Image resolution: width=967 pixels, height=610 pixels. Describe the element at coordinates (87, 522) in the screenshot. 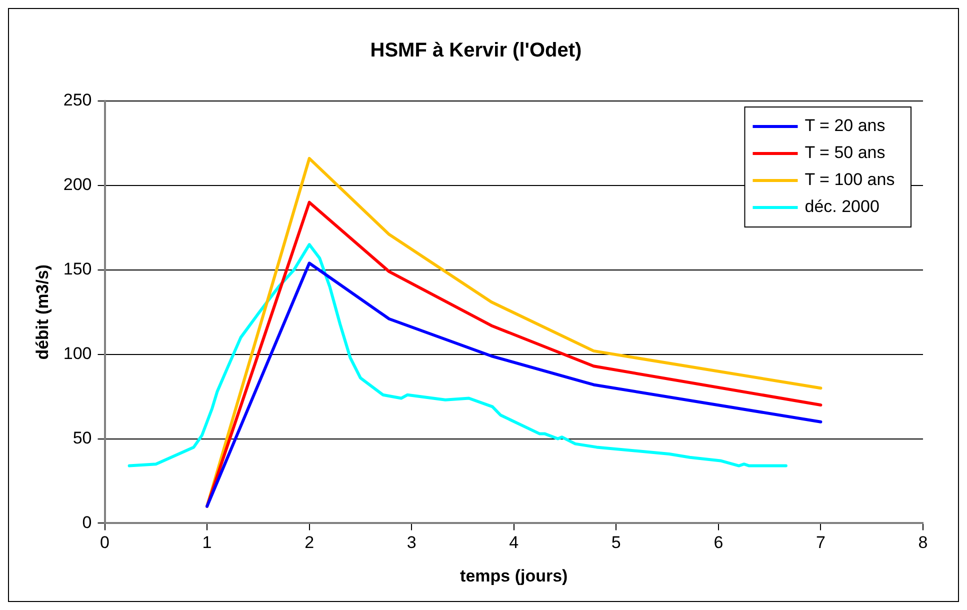

I see `y-tick-label: 0` at that location.